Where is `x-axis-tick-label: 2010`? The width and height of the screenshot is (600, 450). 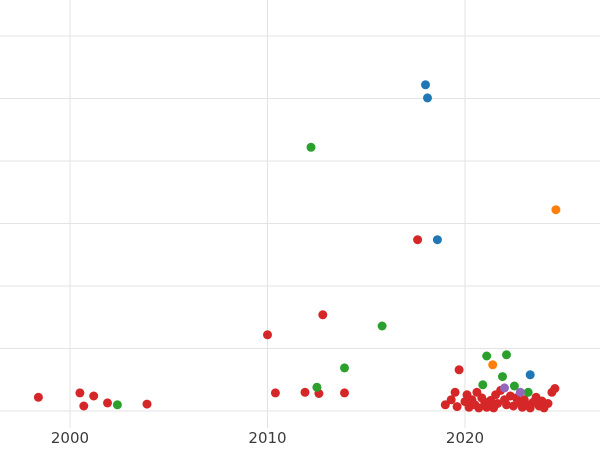 x-axis-tick-label: 2010 is located at coordinates (267, 438).